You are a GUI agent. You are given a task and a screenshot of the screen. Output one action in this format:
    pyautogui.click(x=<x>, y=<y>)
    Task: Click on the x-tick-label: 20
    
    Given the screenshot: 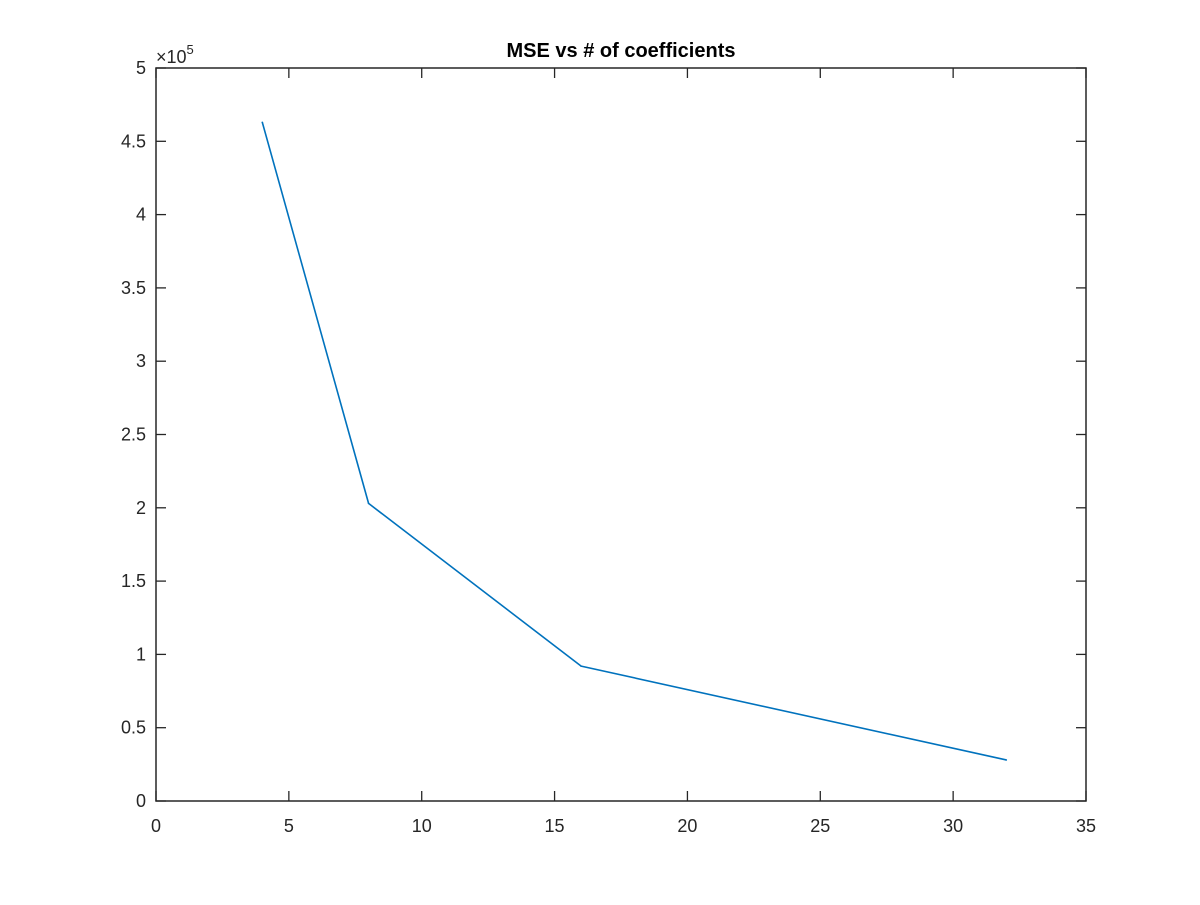 What is the action you would take?
    pyautogui.click(x=687, y=826)
    